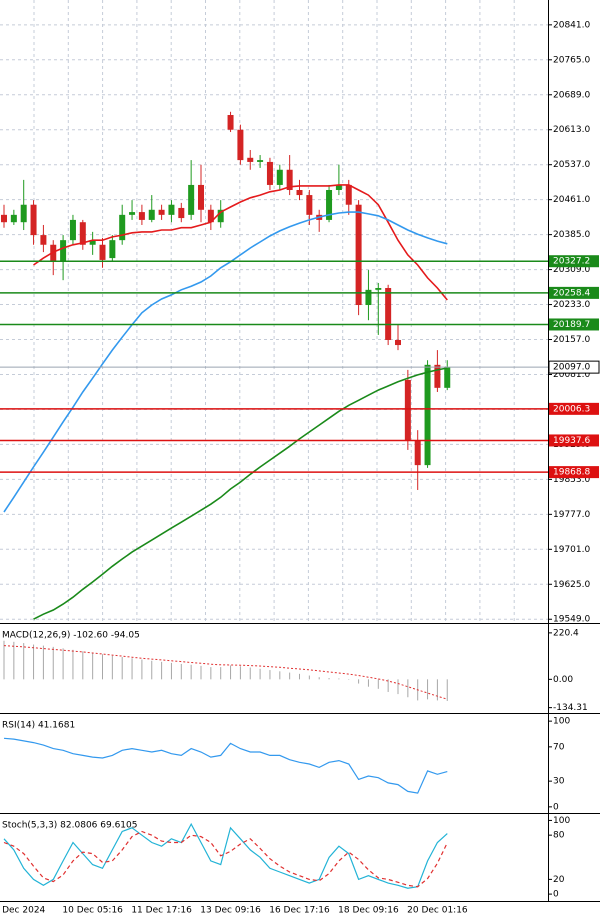  I want to click on y-tick-label: 70, so click(559, 747).